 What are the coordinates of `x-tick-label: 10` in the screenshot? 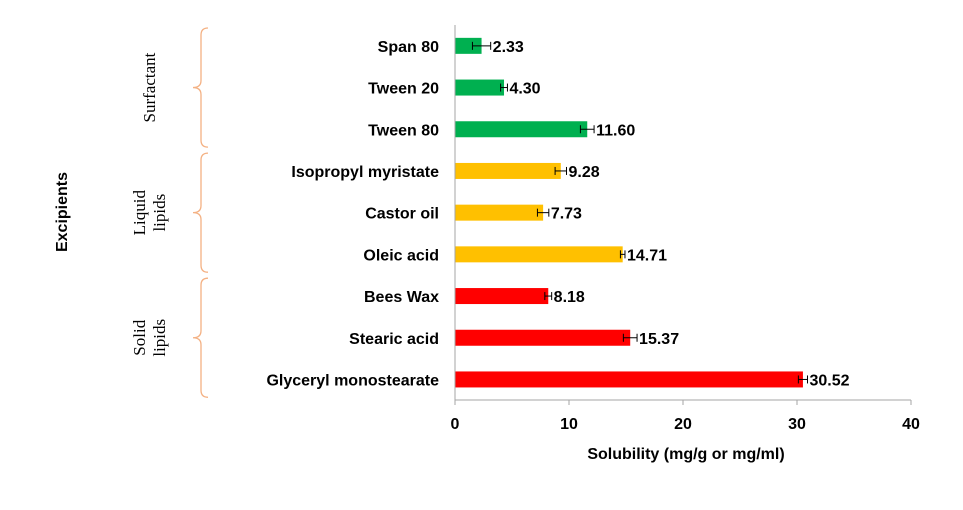 It's located at (569, 424).